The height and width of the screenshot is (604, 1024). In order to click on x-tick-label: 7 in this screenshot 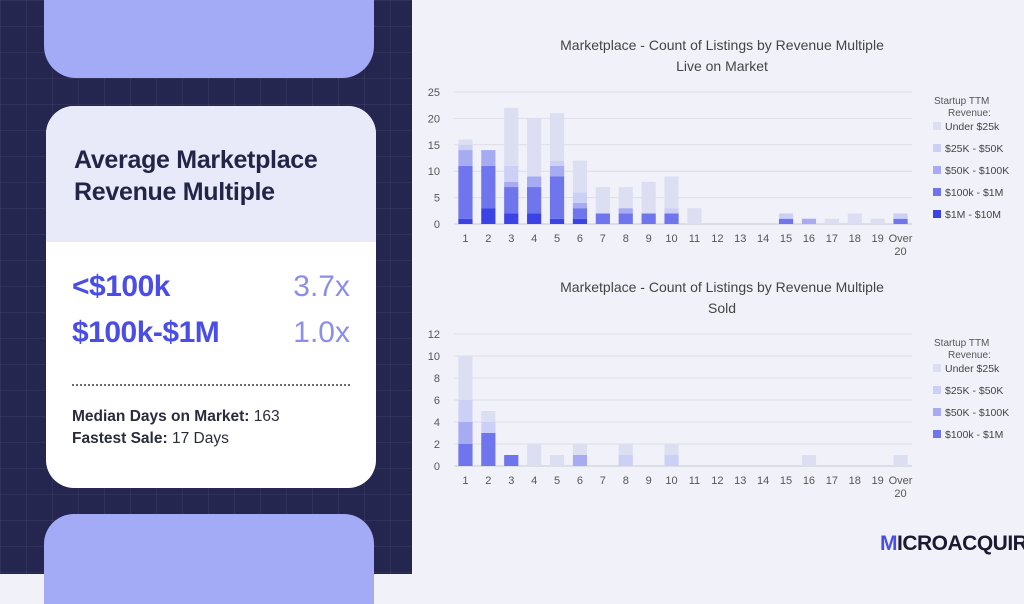, I will do `click(603, 481)`.